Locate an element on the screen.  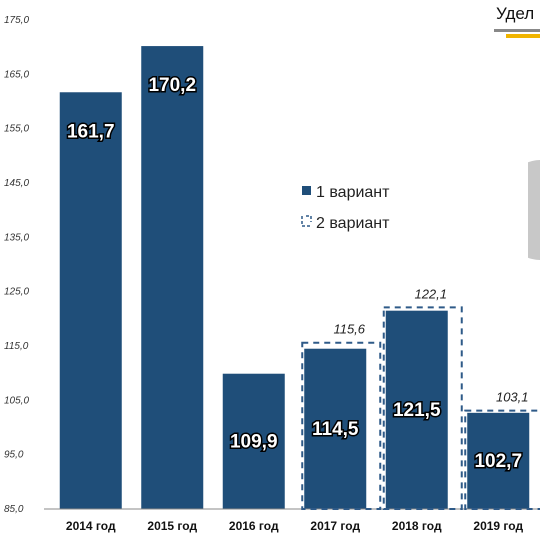
title-fragment: Удел is located at coordinates (515, 13).